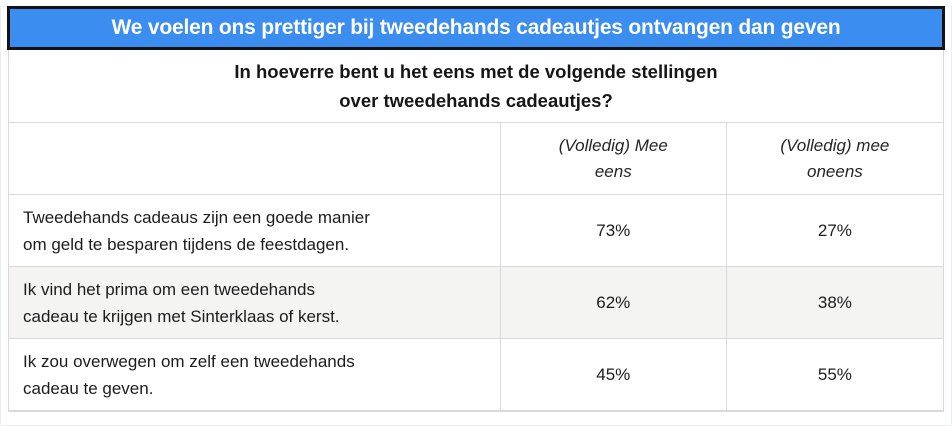  What do you see at coordinates (834, 302) in the screenshot?
I see `disagree-value: 38%` at bounding box center [834, 302].